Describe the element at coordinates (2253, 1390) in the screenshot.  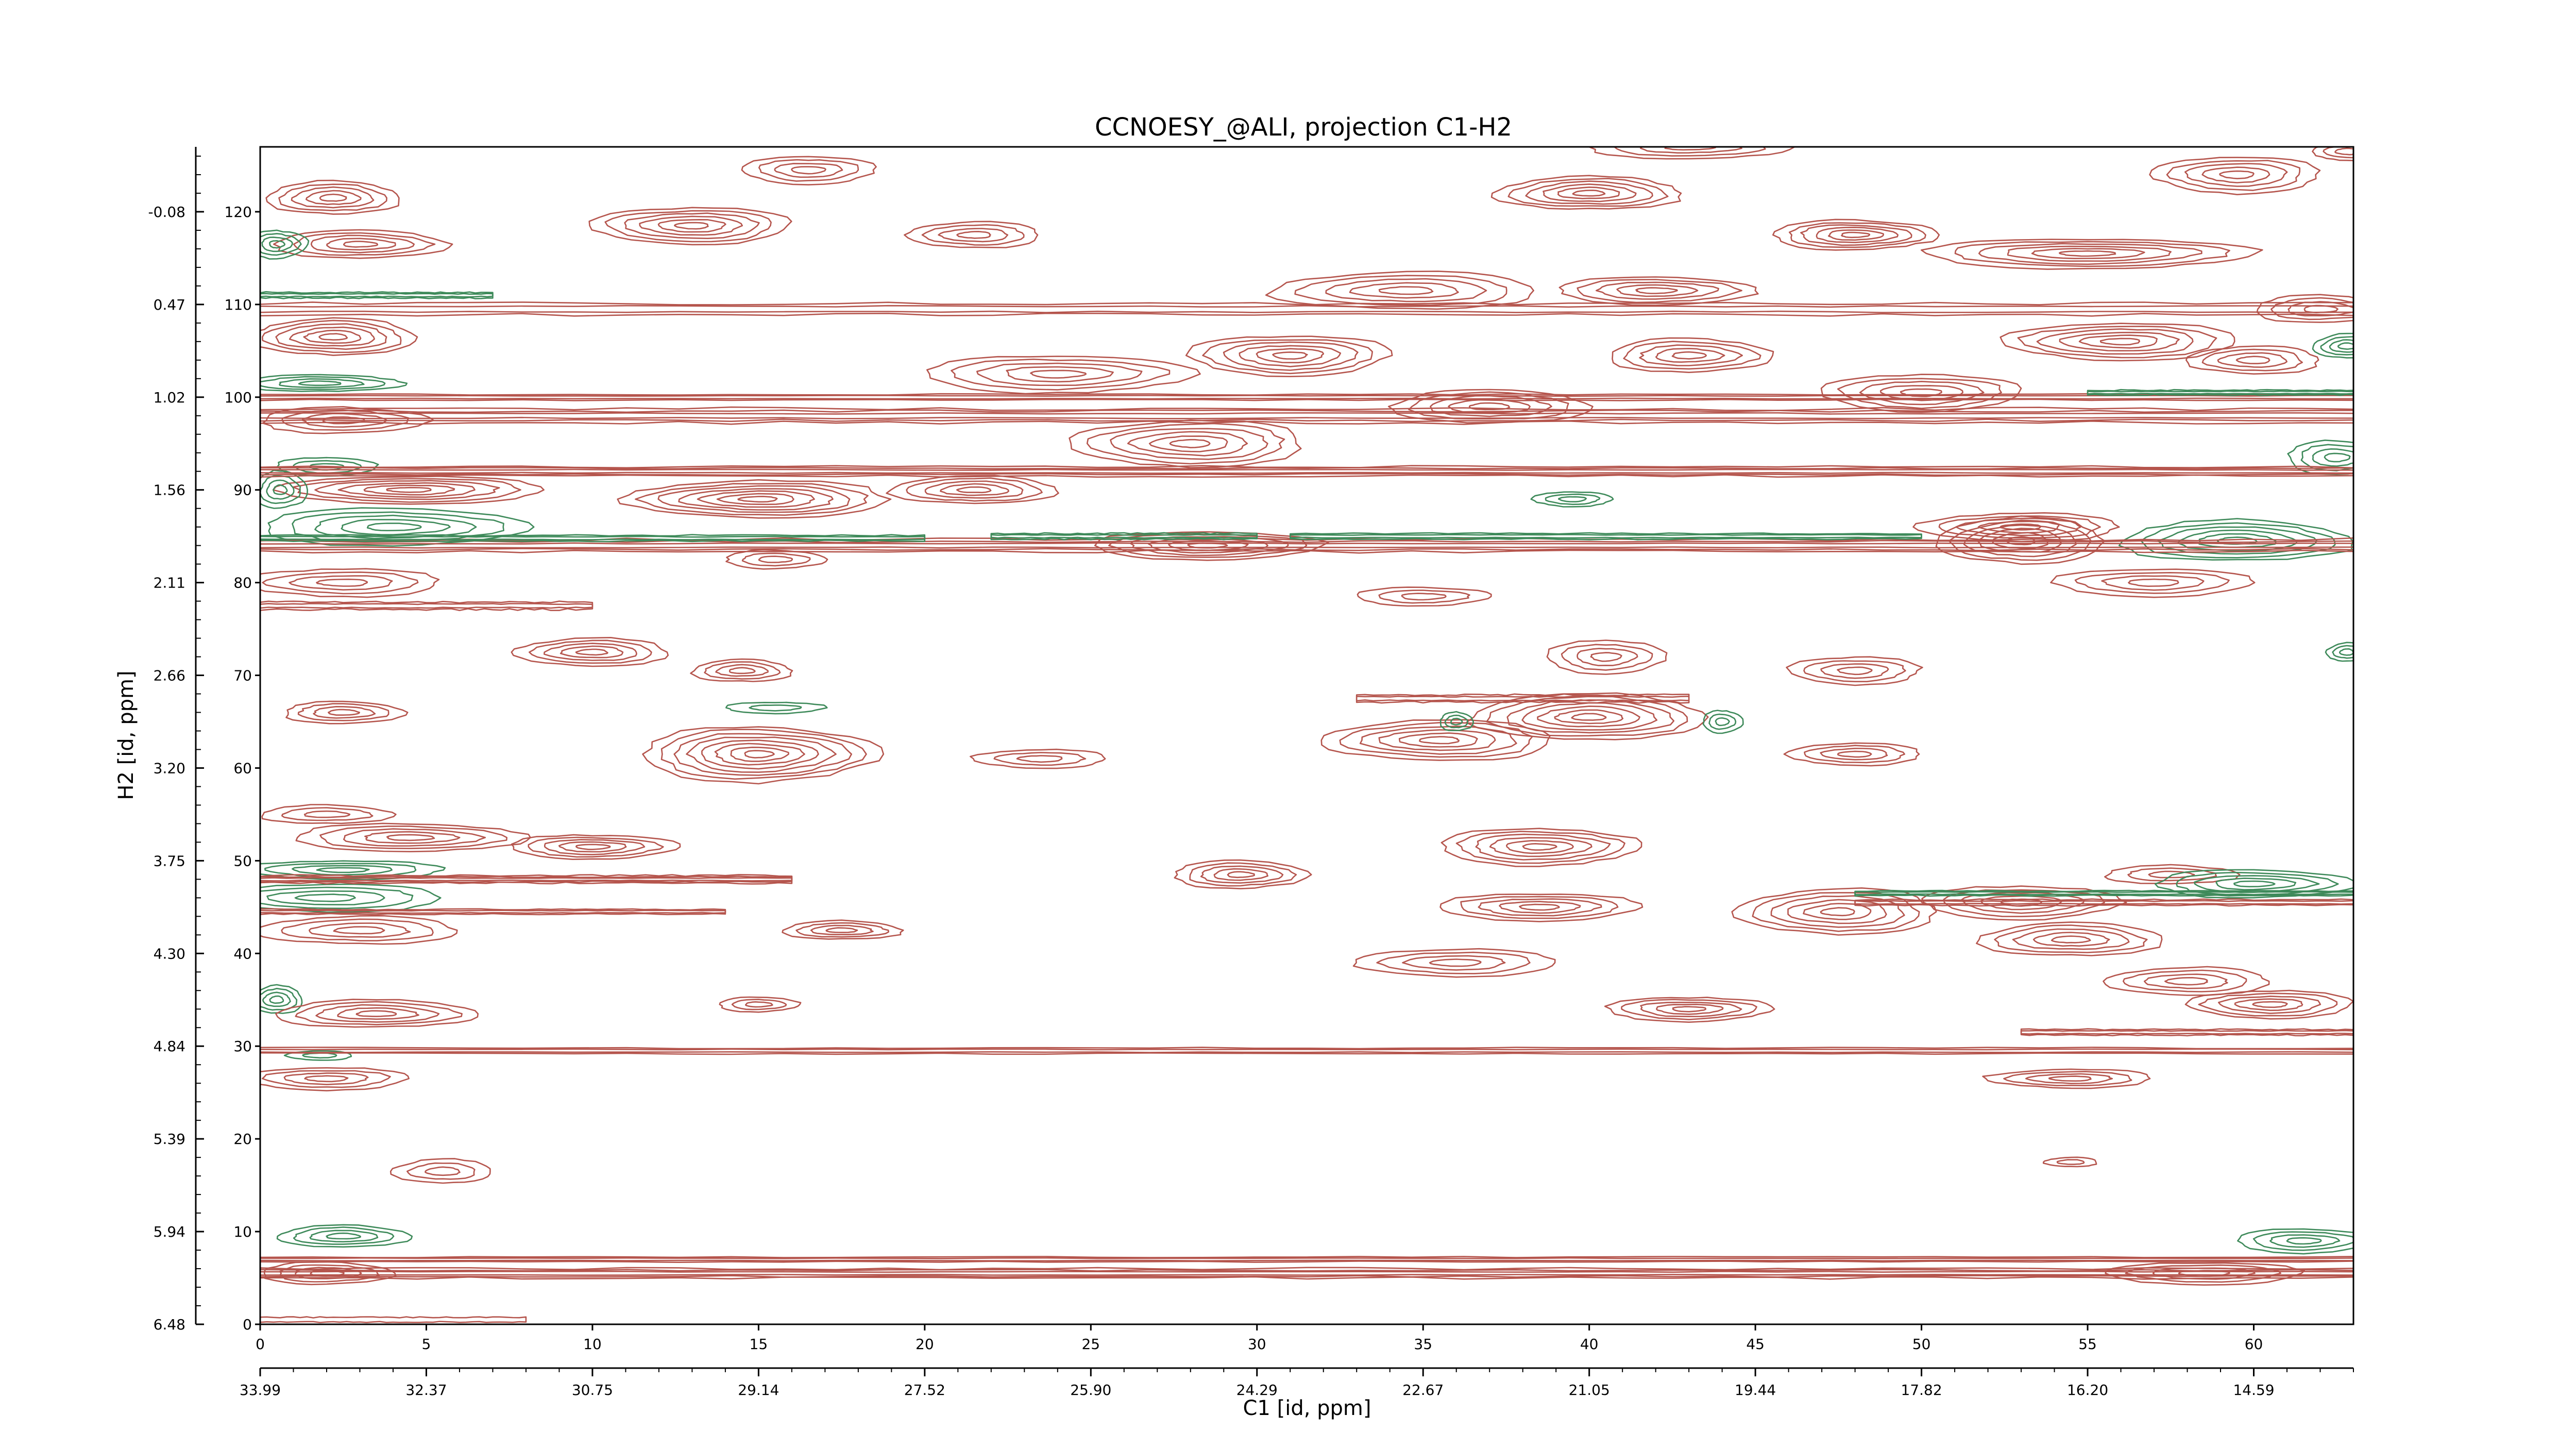
I see `x-ppm-tick-label: 14.59` at that location.